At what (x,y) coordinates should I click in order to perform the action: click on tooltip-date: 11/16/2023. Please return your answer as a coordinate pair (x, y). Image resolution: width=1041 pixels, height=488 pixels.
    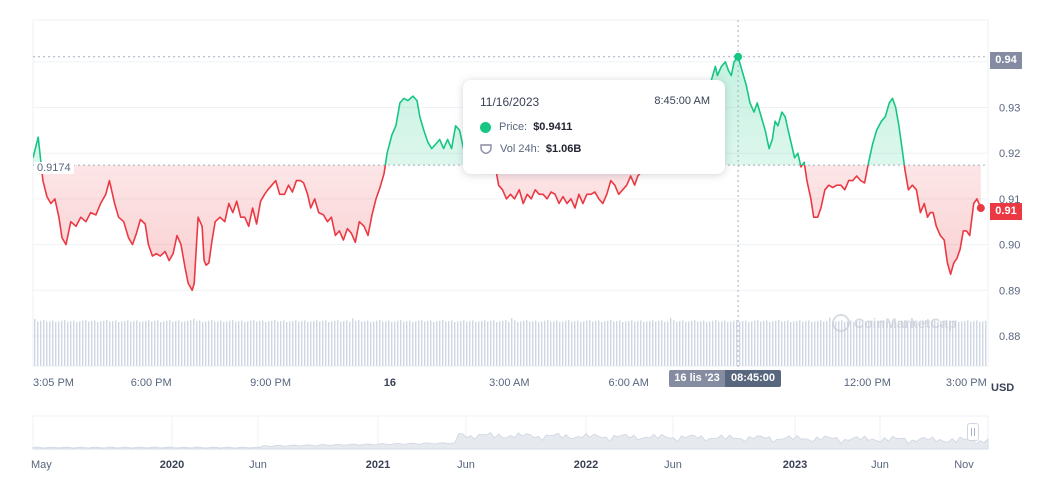
    Looking at the image, I should click on (510, 102).